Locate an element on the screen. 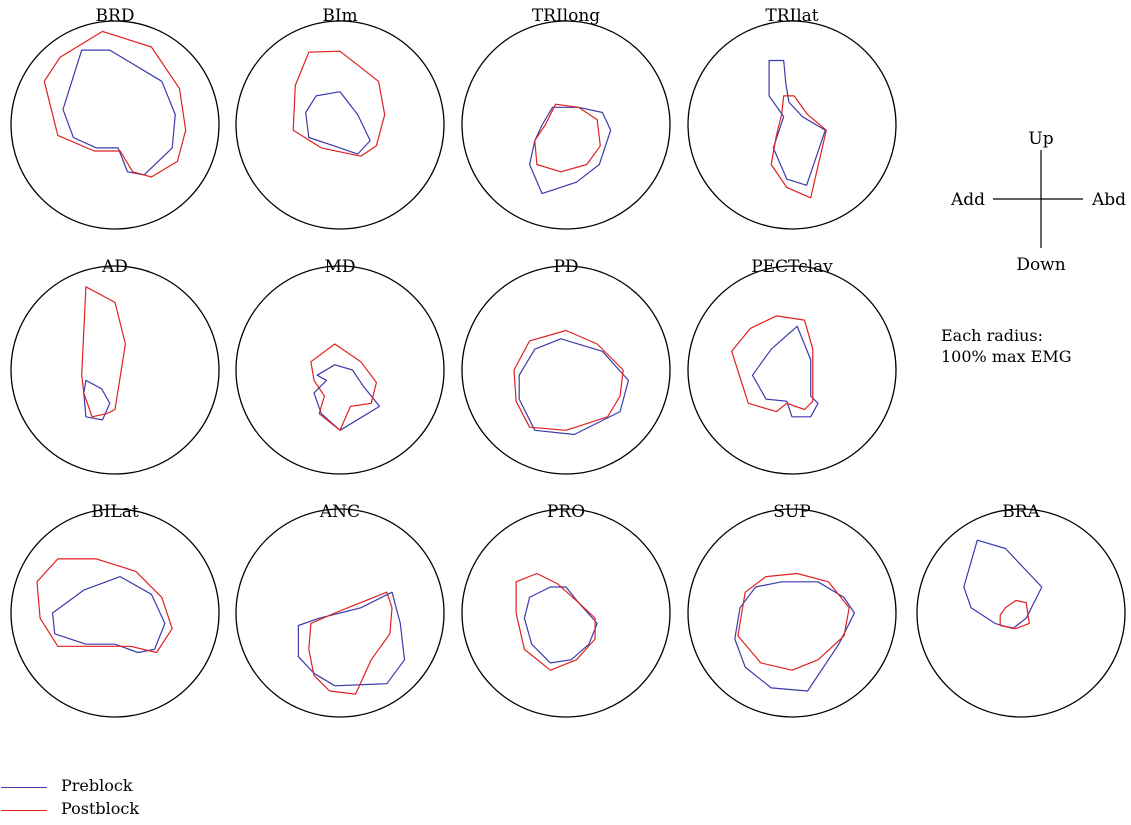  preblock-line-bilat is located at coordinates (108, 614).